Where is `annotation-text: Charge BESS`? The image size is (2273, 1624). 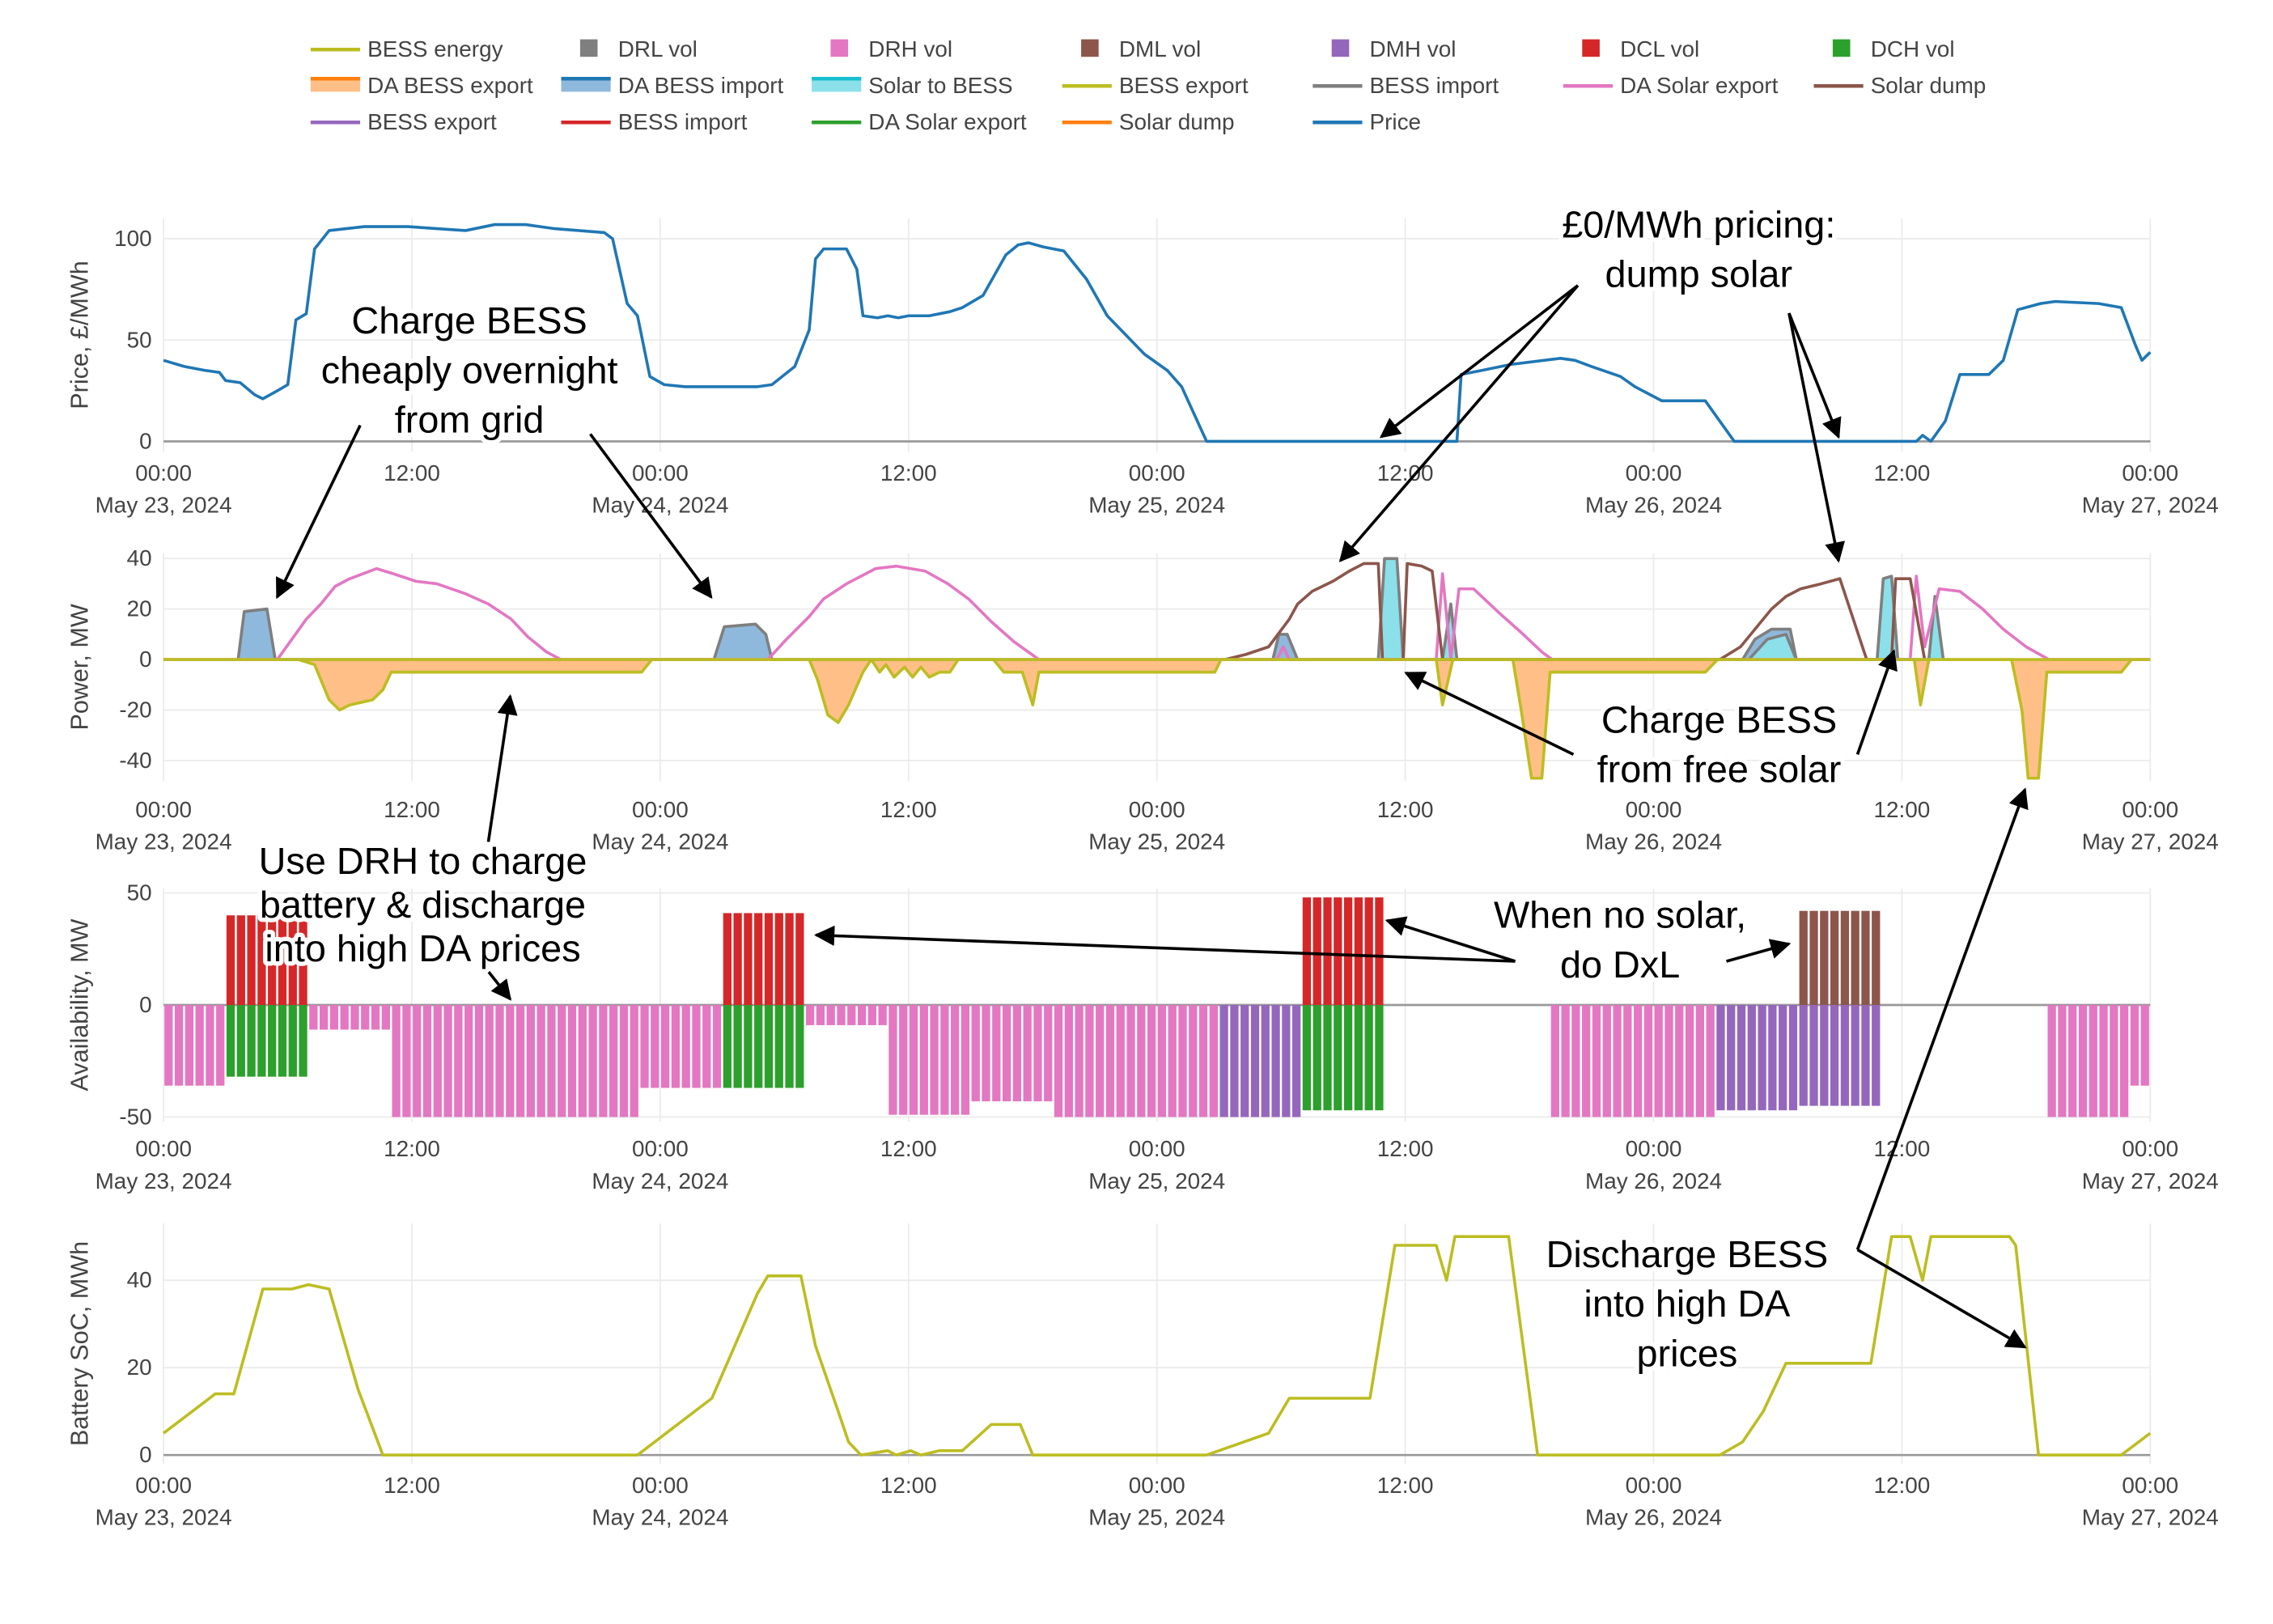
annotation-text: Charge BESS is located at coordinates (1719, 719).